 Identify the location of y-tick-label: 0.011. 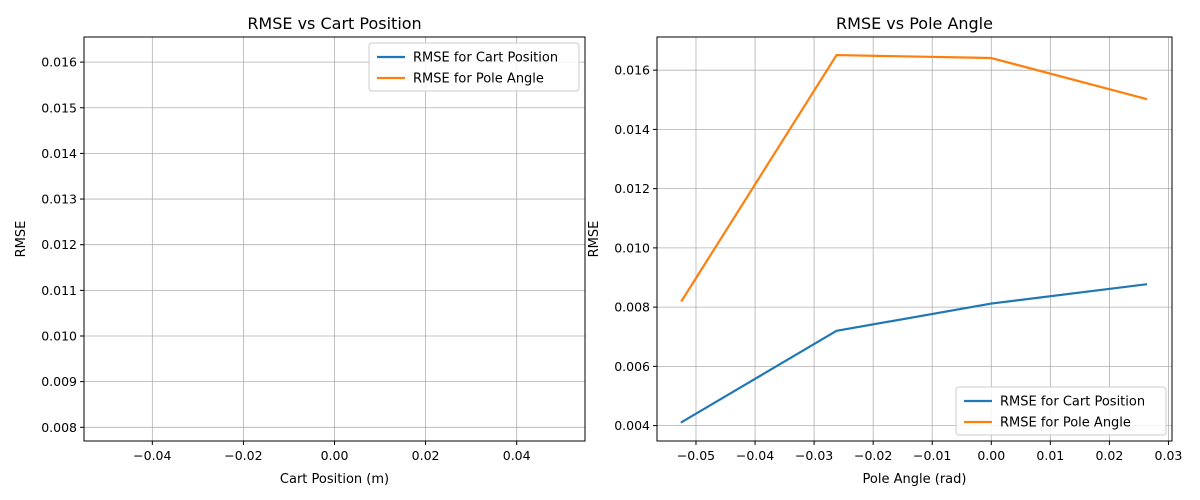
(59, 290).